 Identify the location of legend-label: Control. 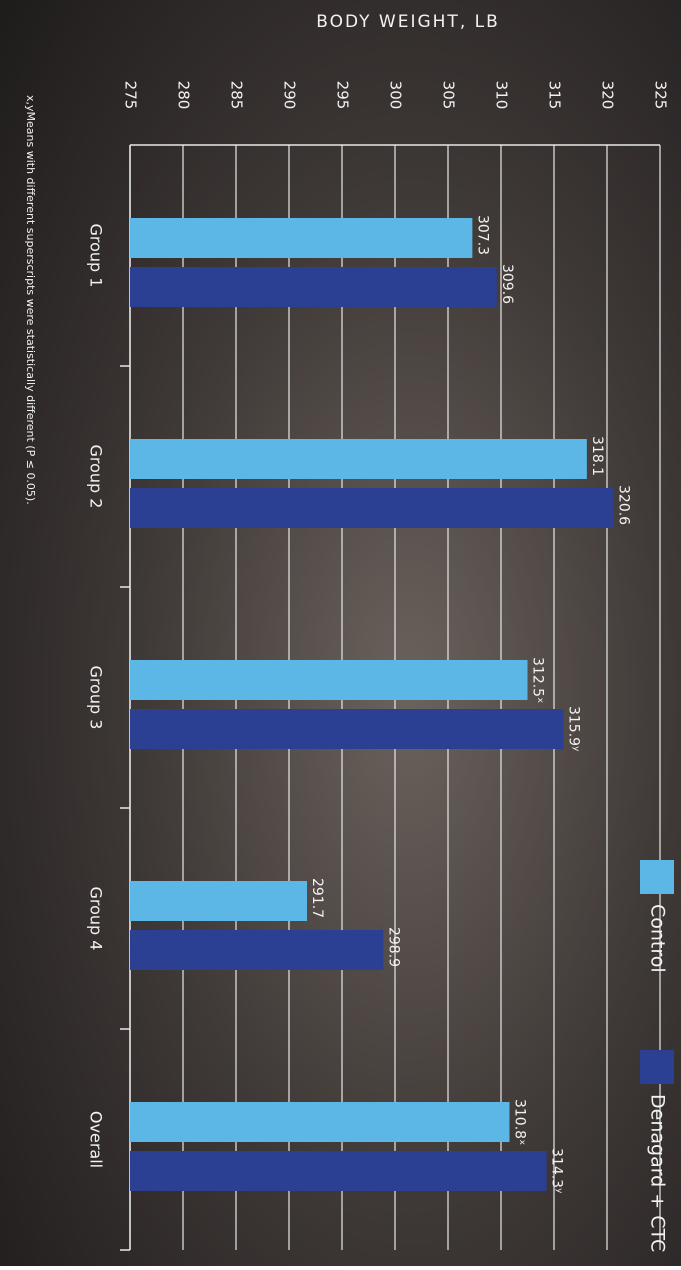
(658, 938).